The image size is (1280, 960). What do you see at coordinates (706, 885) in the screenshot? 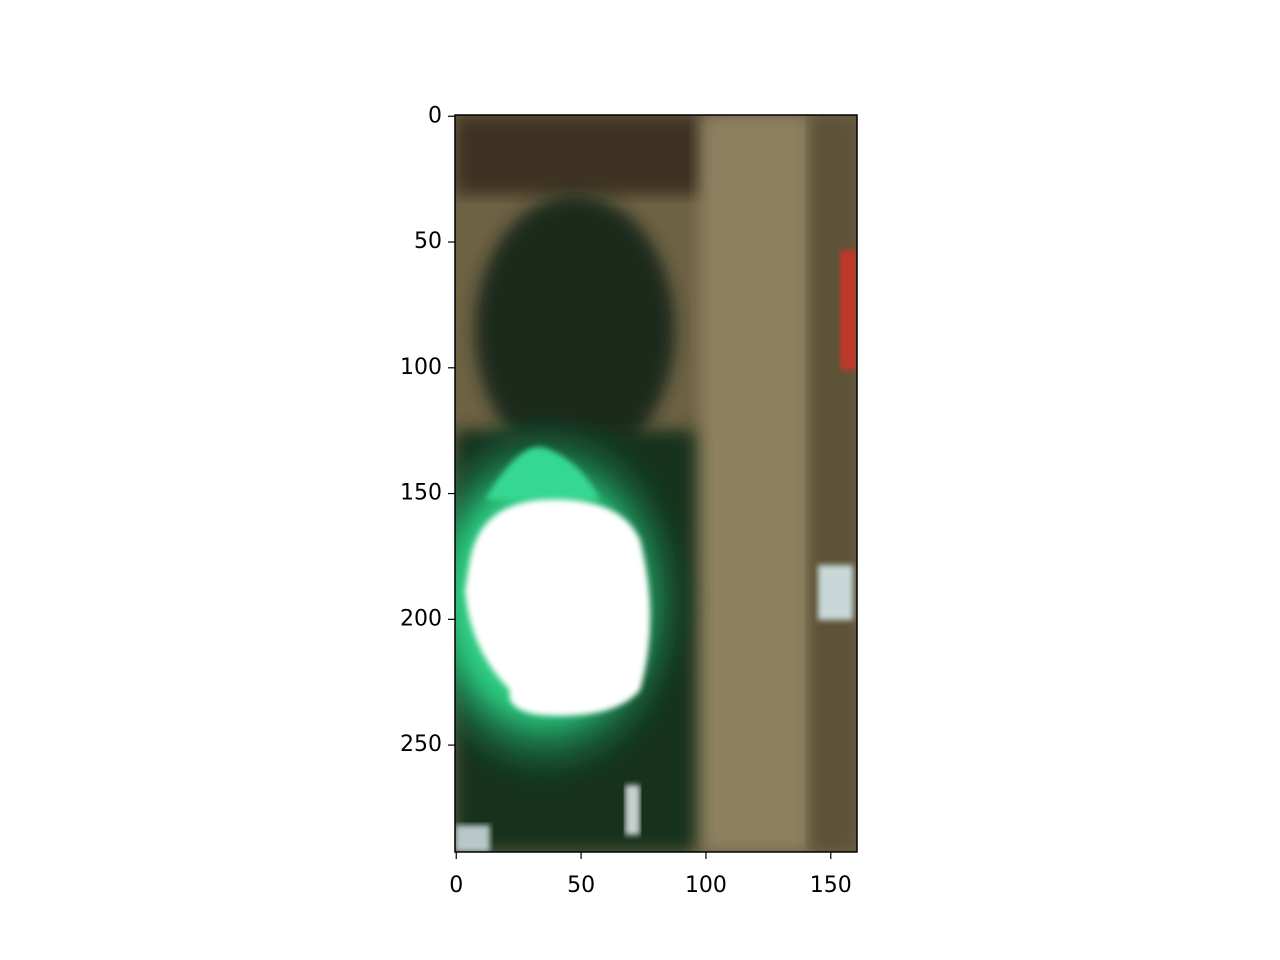
I see `x-tick-label: 100` at bounding box center [706, 885].